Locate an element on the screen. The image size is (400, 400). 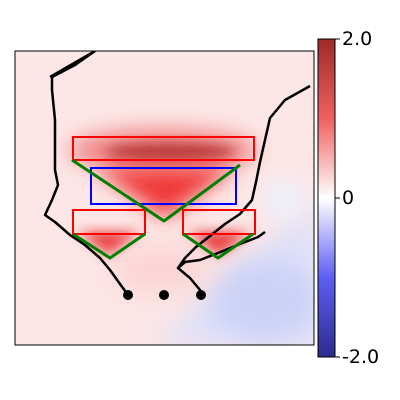
red-box-group is located at coordinates (164, 185).